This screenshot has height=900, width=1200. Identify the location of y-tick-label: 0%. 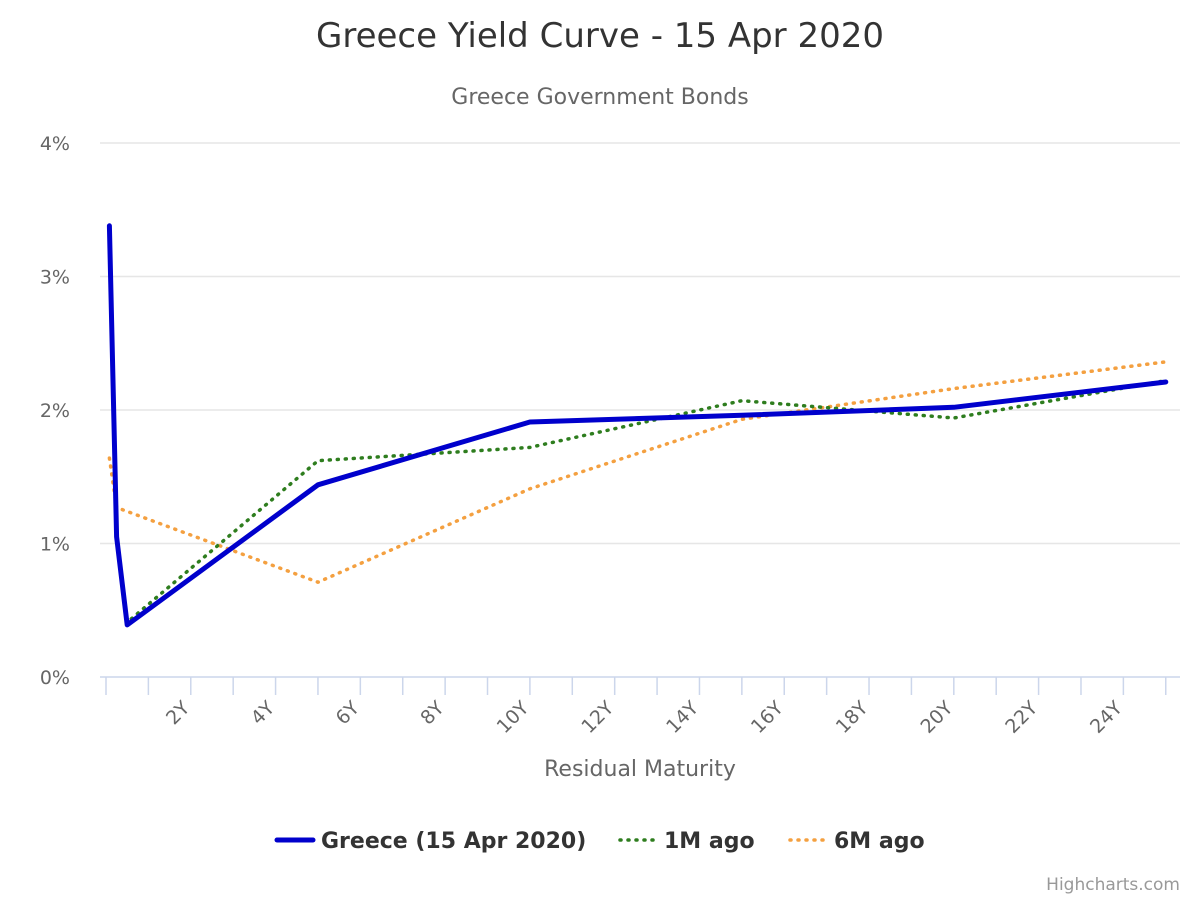
(55, 678).